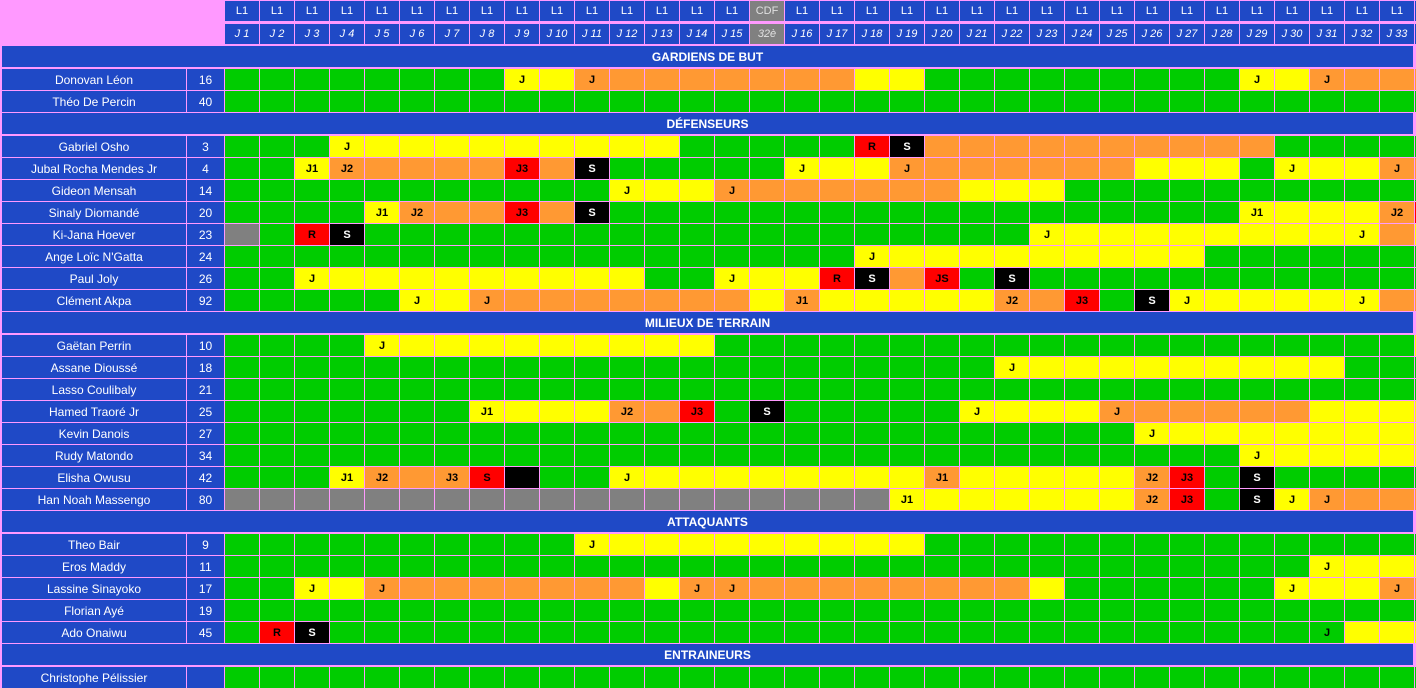  I want to click on matchday-header: J 5, so click(382, 34).